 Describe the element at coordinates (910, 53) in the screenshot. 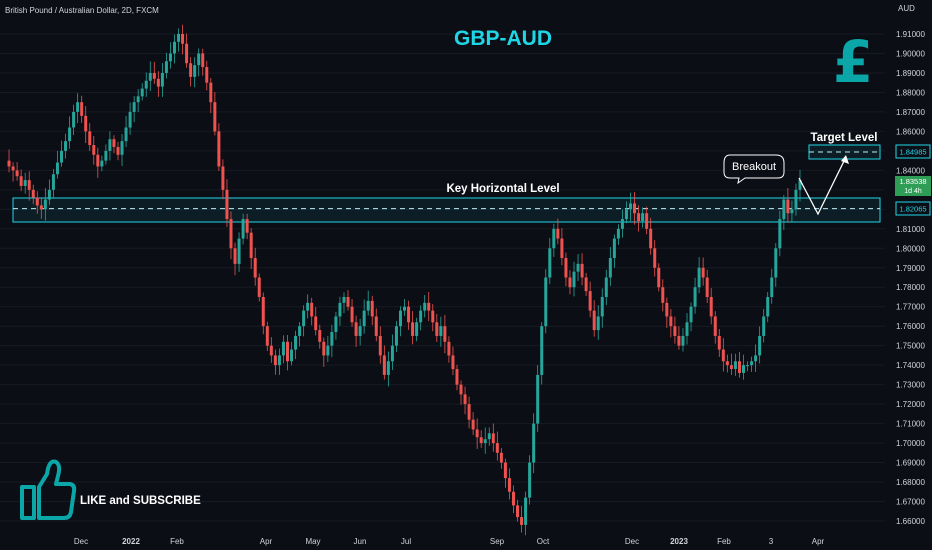

I see `price-tick-label: 1.90000` at that location.